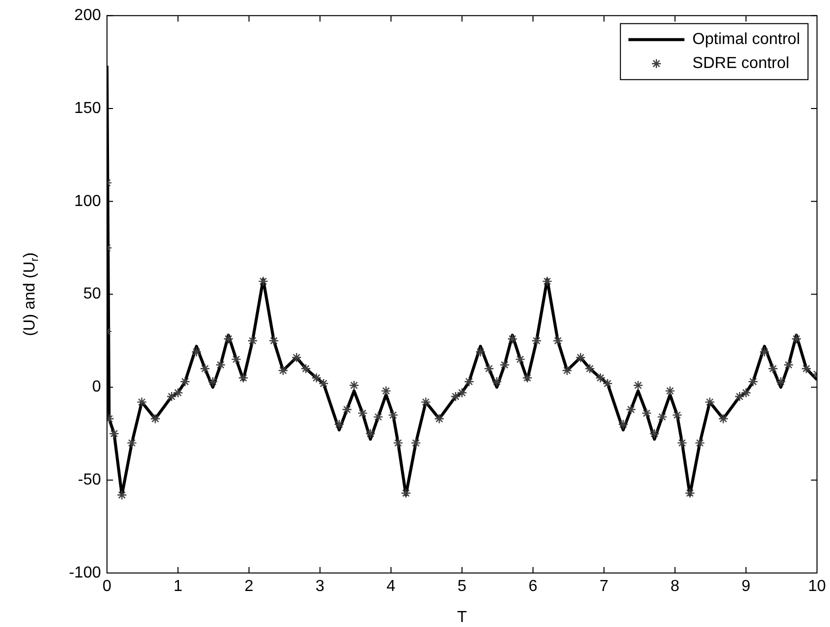  Describe the element at coordinates (31, 294) in the screenshot. I see `y-axis-title: (U) and (Ur)` at that location.